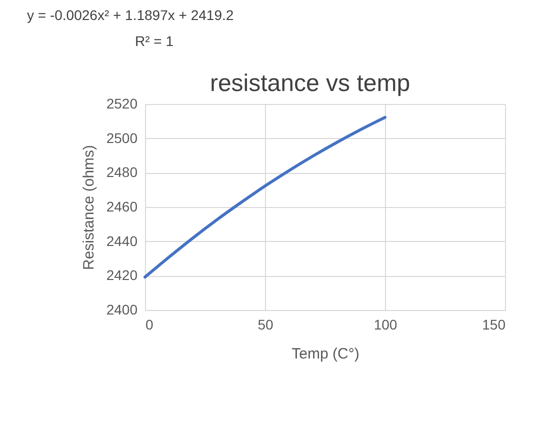 Image resolution: width=551 pixels, height=426 pixels. What do you see at coordinates (122, 172) in the screenshot?
I see `y-tick-label: 2480` at bounding box center [122, 172].